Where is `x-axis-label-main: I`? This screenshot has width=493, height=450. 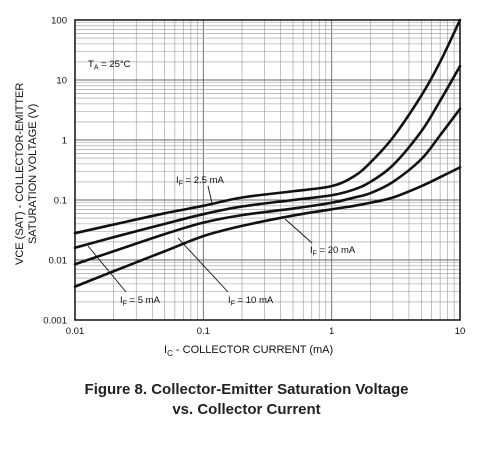
x-axis-label-main: I is located at coordinates (166, 350).